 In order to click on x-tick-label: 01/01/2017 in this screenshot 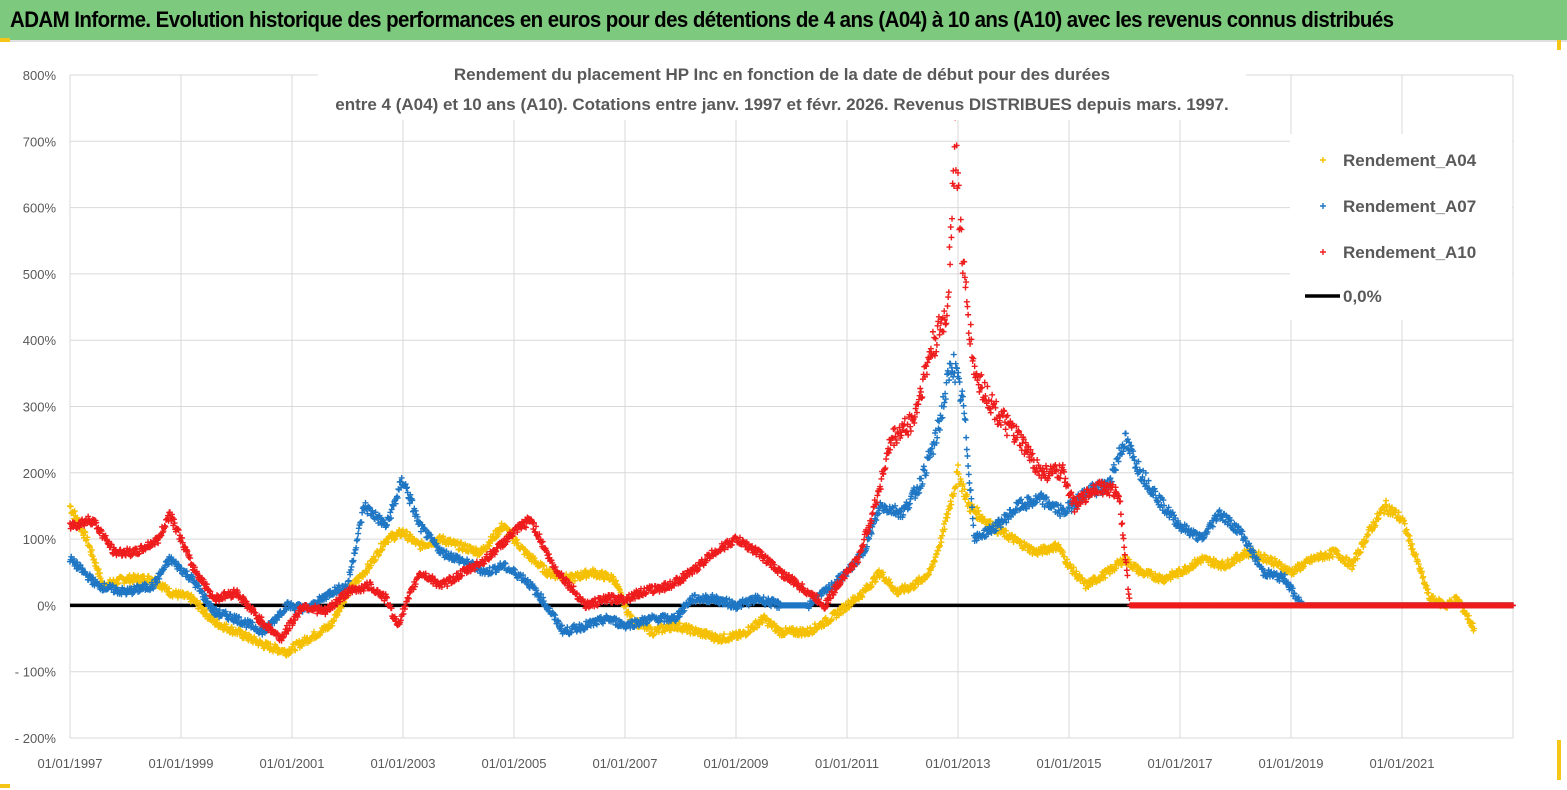, I will do `click(1179, 763)`.